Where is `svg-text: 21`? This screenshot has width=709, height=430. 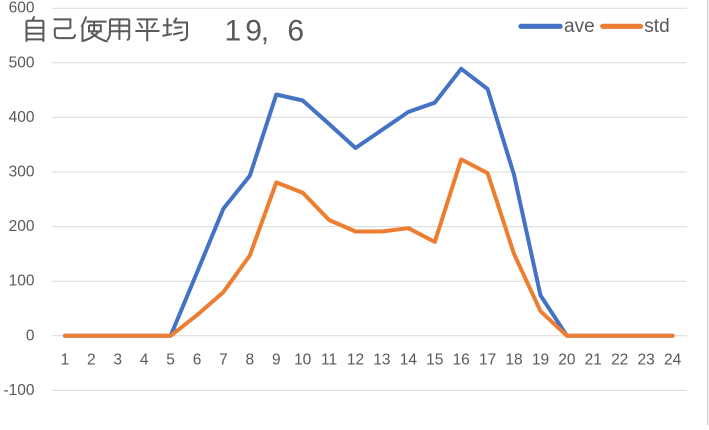
svg-text: 21 is located at coordinates (593, 360).